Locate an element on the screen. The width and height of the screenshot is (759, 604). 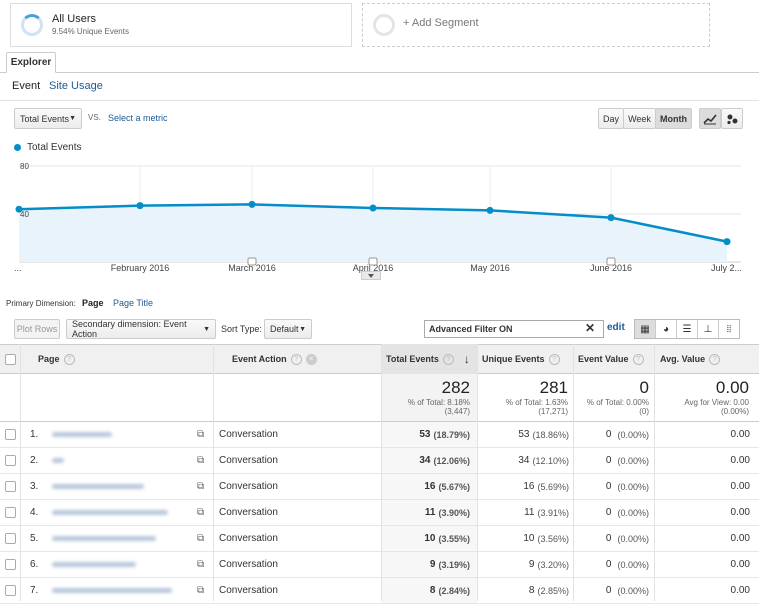
line-chart-toggle is located at coordinates (710, 118).